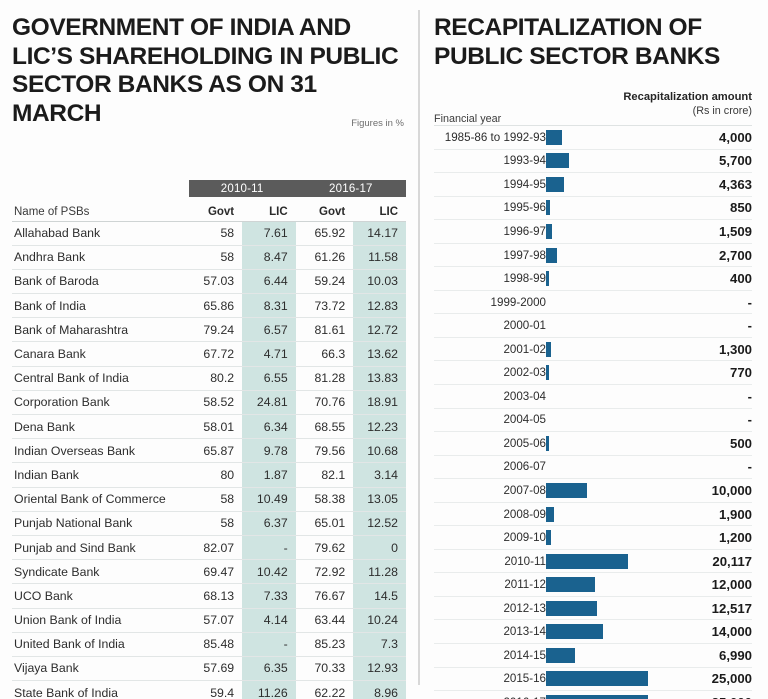 Image resolution: width=768 pixels, height=699 pixels. Describe the element at coordinates (703, 348) in the screenshot. I see `chart-value-label: 1,300` at that location.